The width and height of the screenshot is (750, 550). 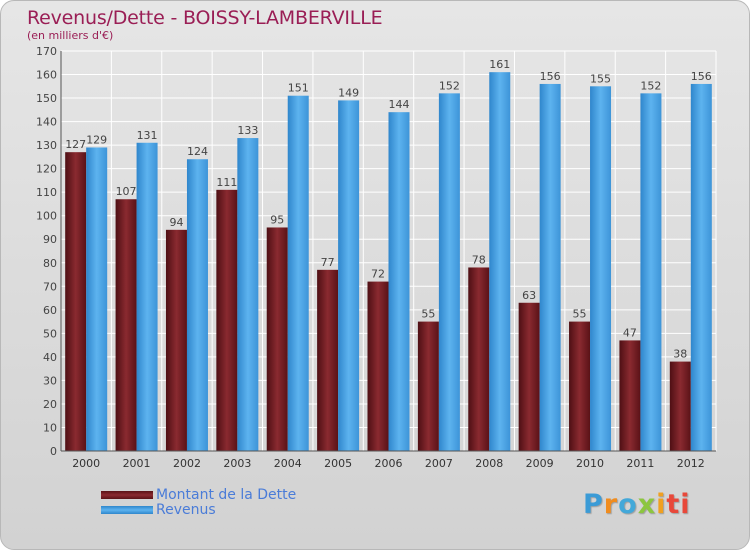 What do you see at coordinates (50, 239) in the screenshot?
I see `y-tick-label: 90` at bounding box center [50, 239].